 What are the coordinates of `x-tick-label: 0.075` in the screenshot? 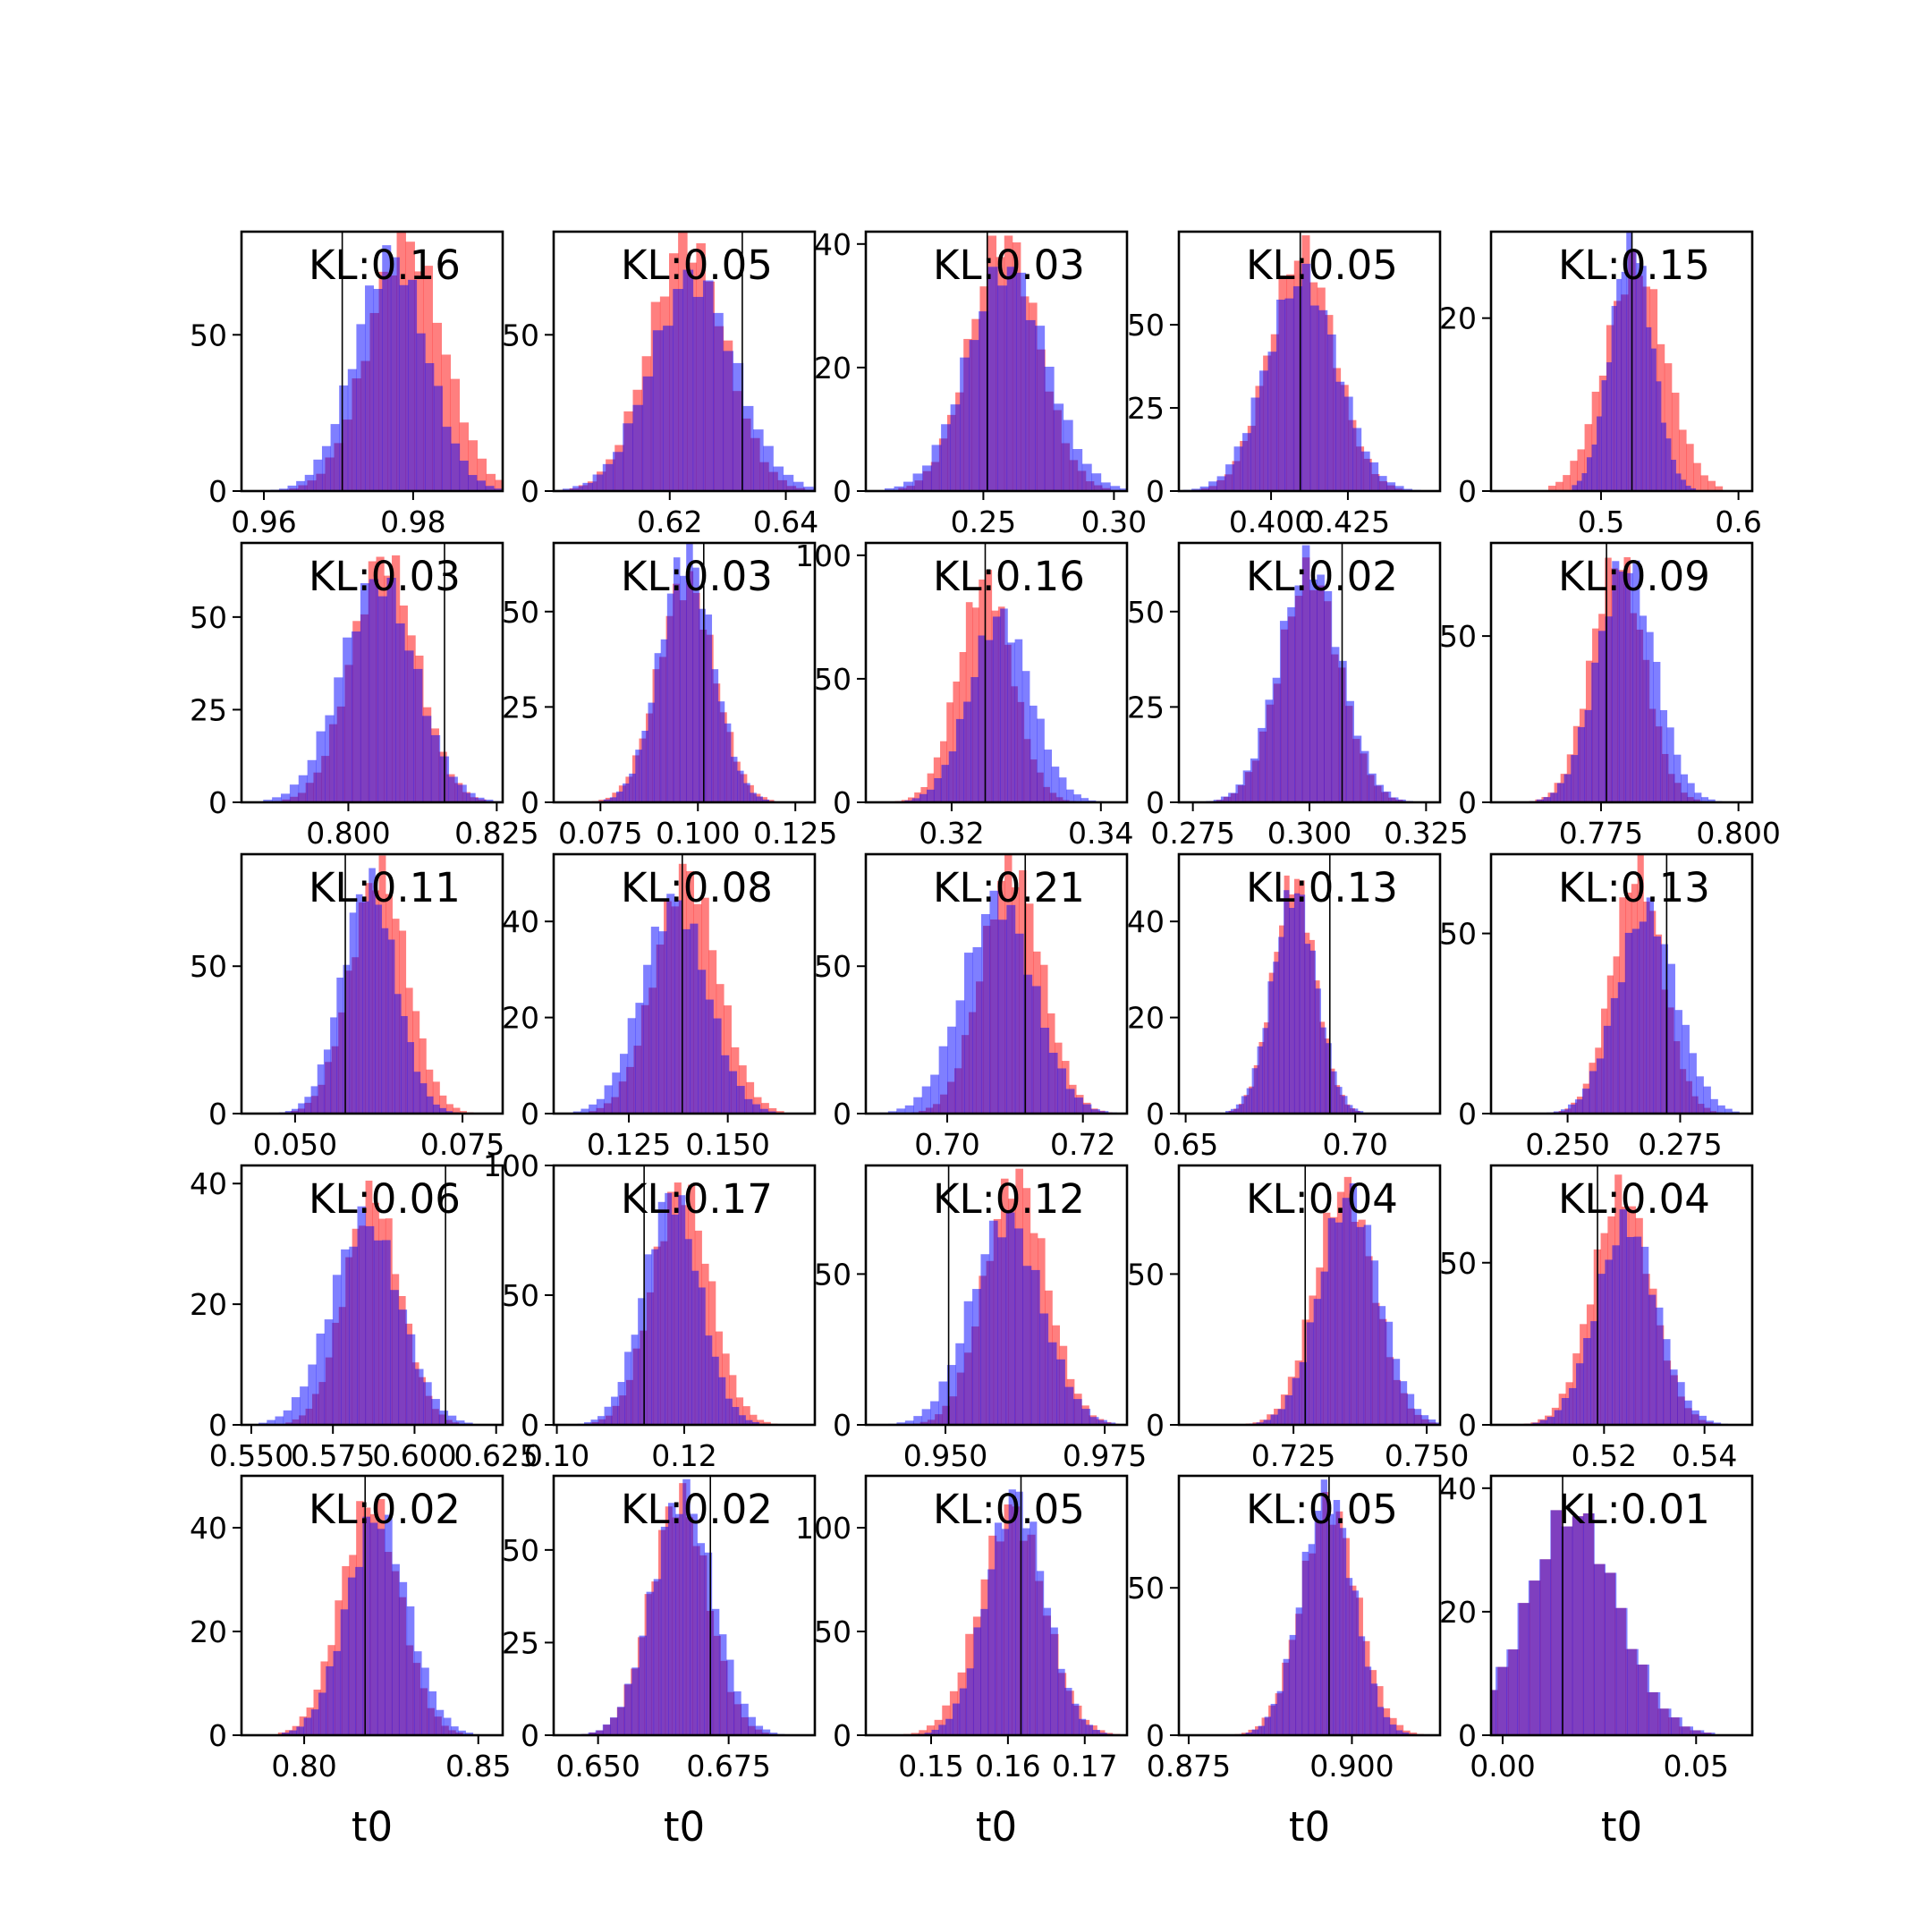 It's located at (462, 1144).